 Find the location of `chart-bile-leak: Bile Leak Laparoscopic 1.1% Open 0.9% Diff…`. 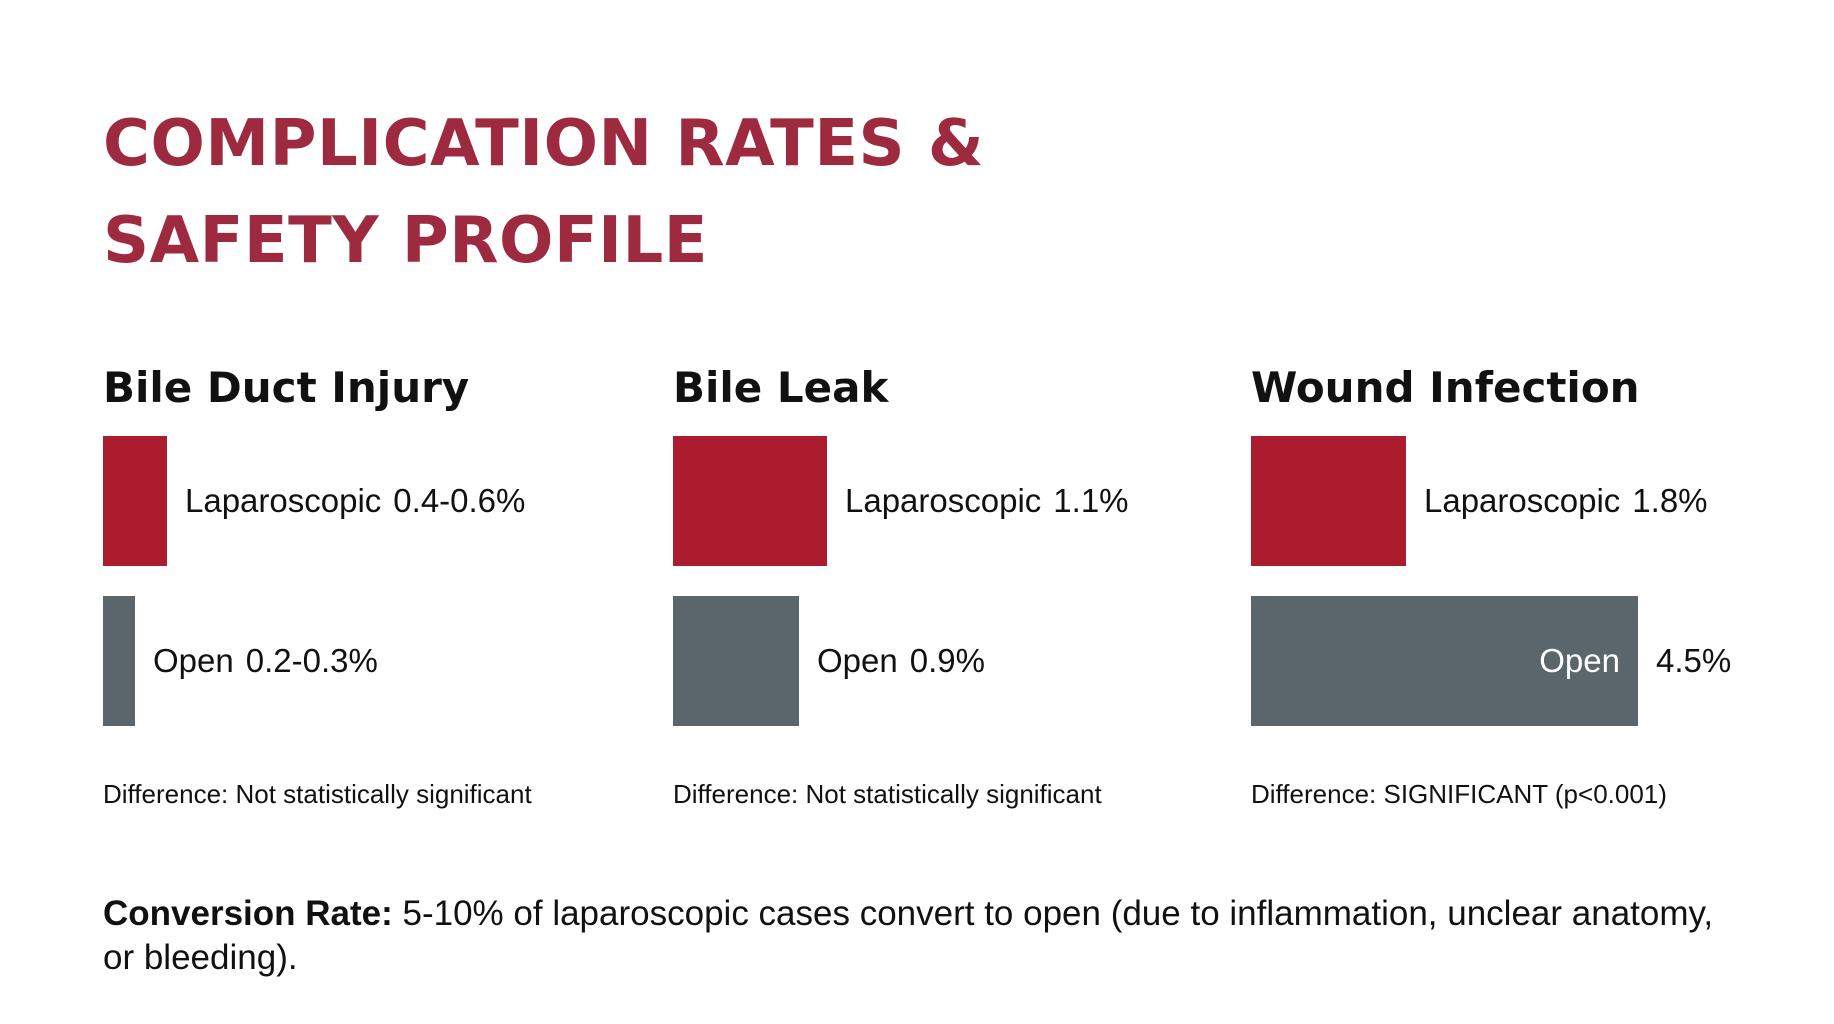

chart-bile-leak: Bile Leak Laparoscopic 1.1% Open 0.9% Diff… is located at coordinates (953, 585).